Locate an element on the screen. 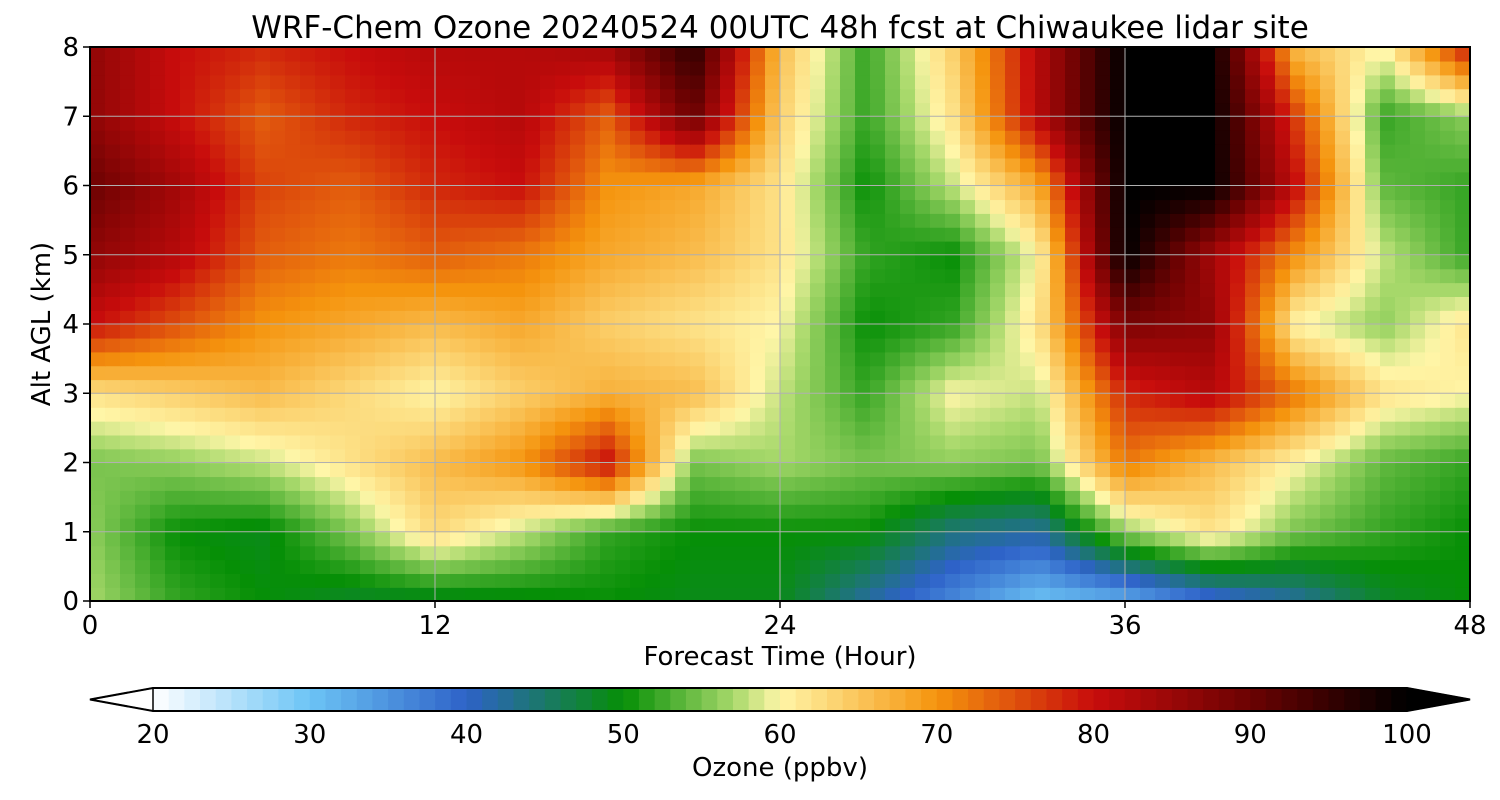 This screenshot has height=800, width=1500. colorbar-tick-label: 20 is located at coordinates (152, 735).